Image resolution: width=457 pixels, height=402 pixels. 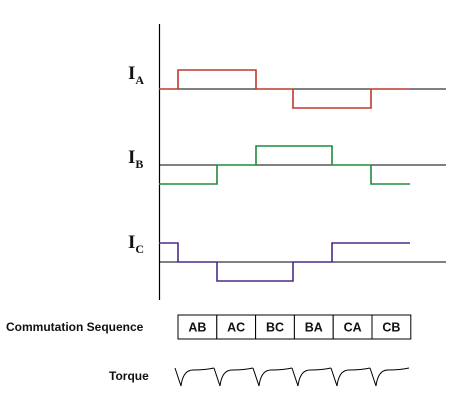 What do you see at coordinates (131, 157) in the screenshot?
I see `signal-main-ib: I` at bounding box center [131, 157].